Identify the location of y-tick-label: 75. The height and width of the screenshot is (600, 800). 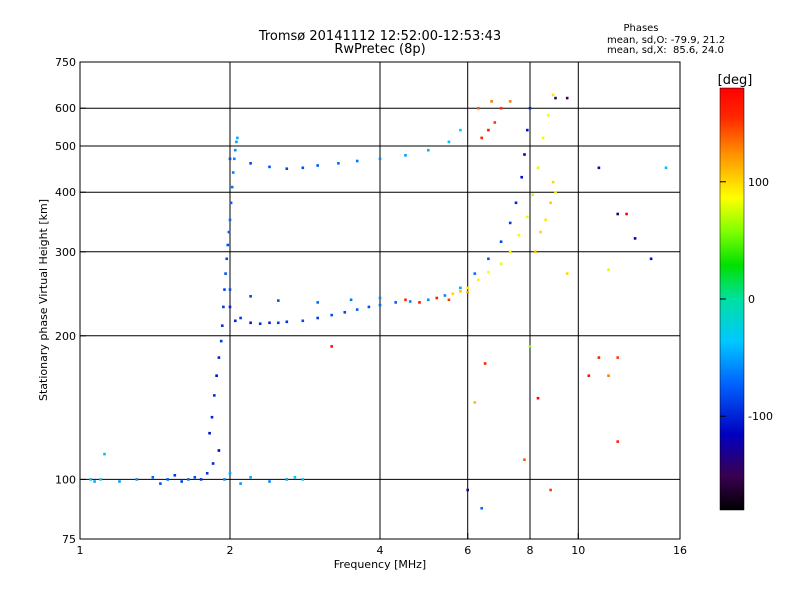
(69, 539).